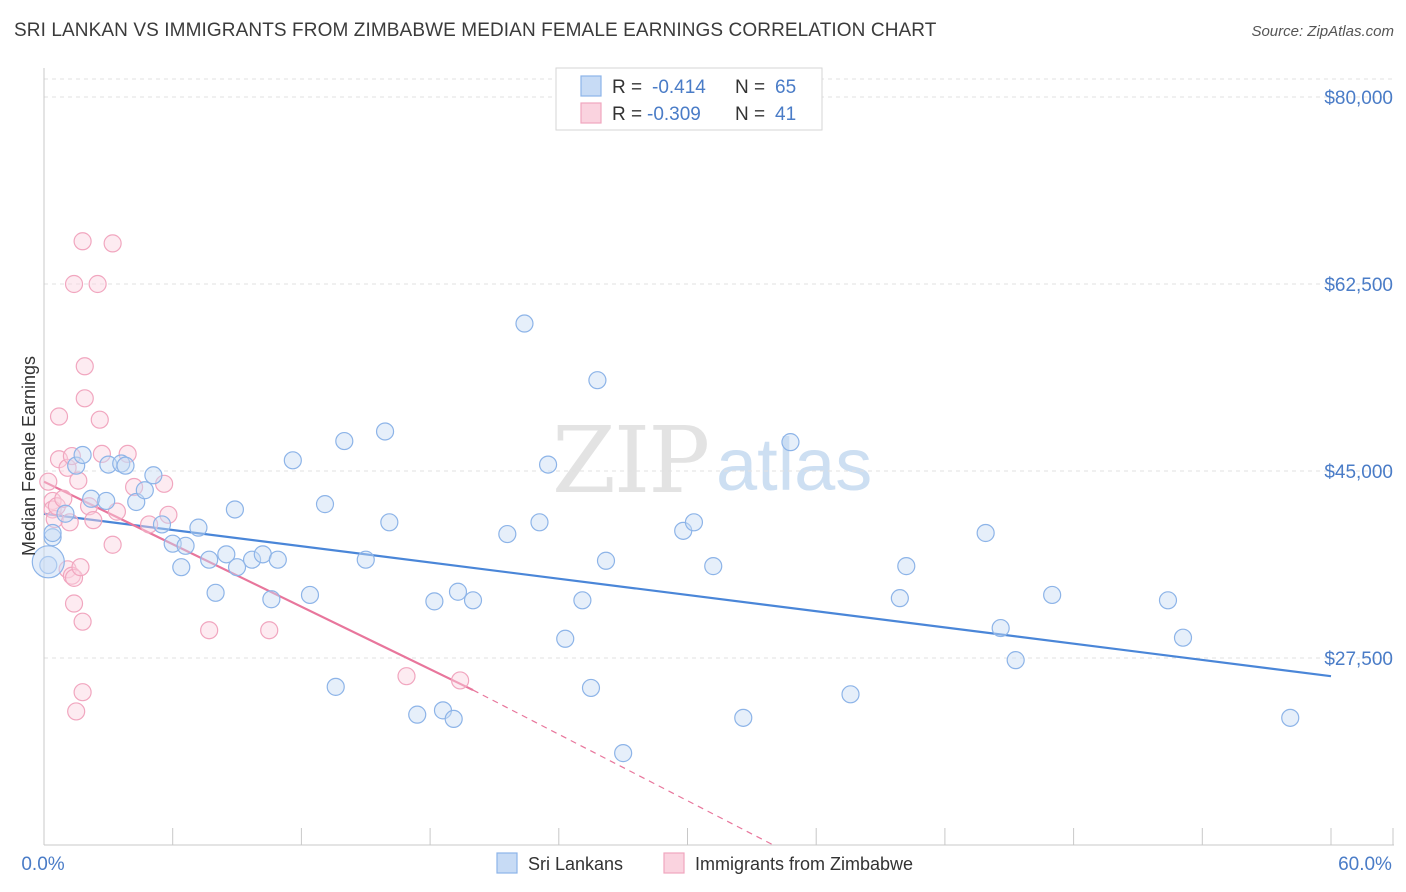 The width and height of the screenshot is (1406, 892). Describe the element at coordinates (623, 767) in the screenshot. I see `trend-line-zimbabwe-extension` at that location.